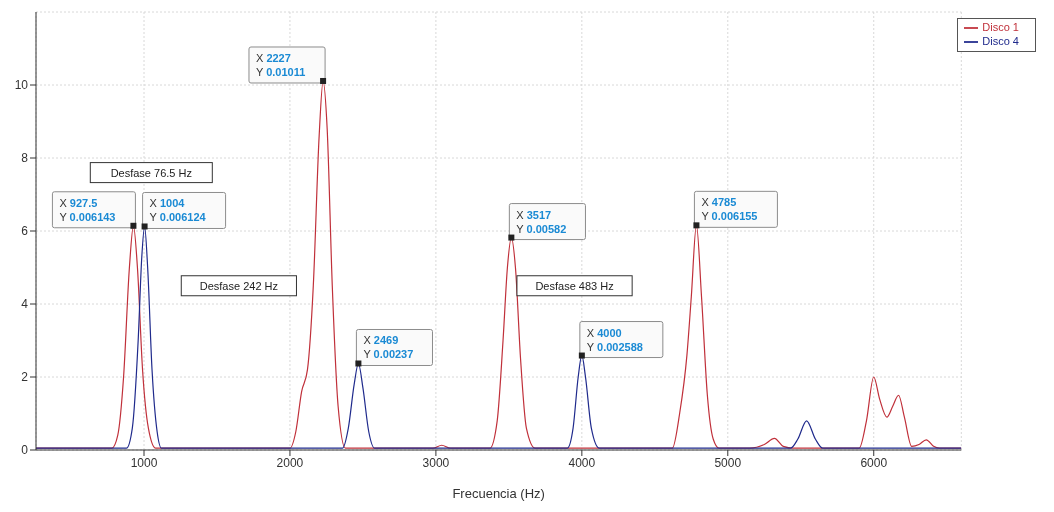 Image resolution: width=1054 pixels, height=512 pixels. What do you see at coordinates (574, 285) in the screenshot?
I see `annotation: Desfase 483 Hz` at bounding box center [574, 285].